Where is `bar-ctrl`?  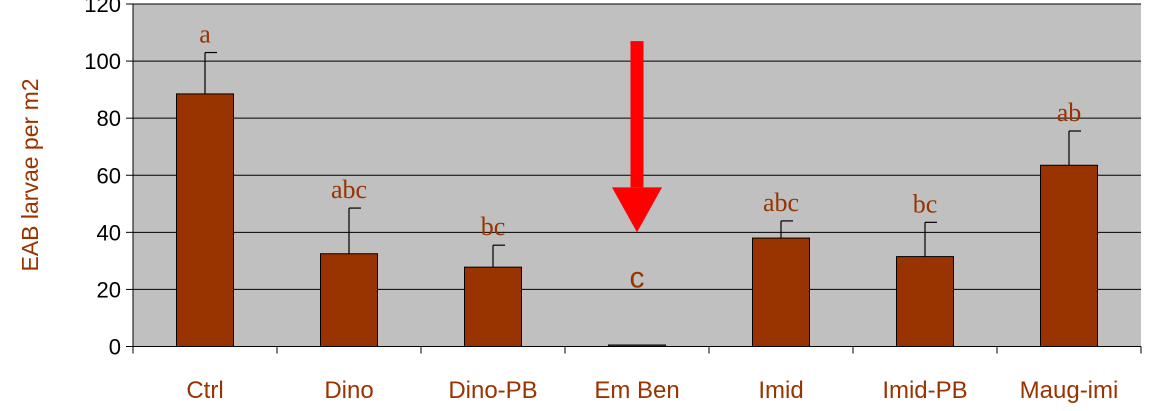
bar-ctrl is located at coordinates (205, 220).